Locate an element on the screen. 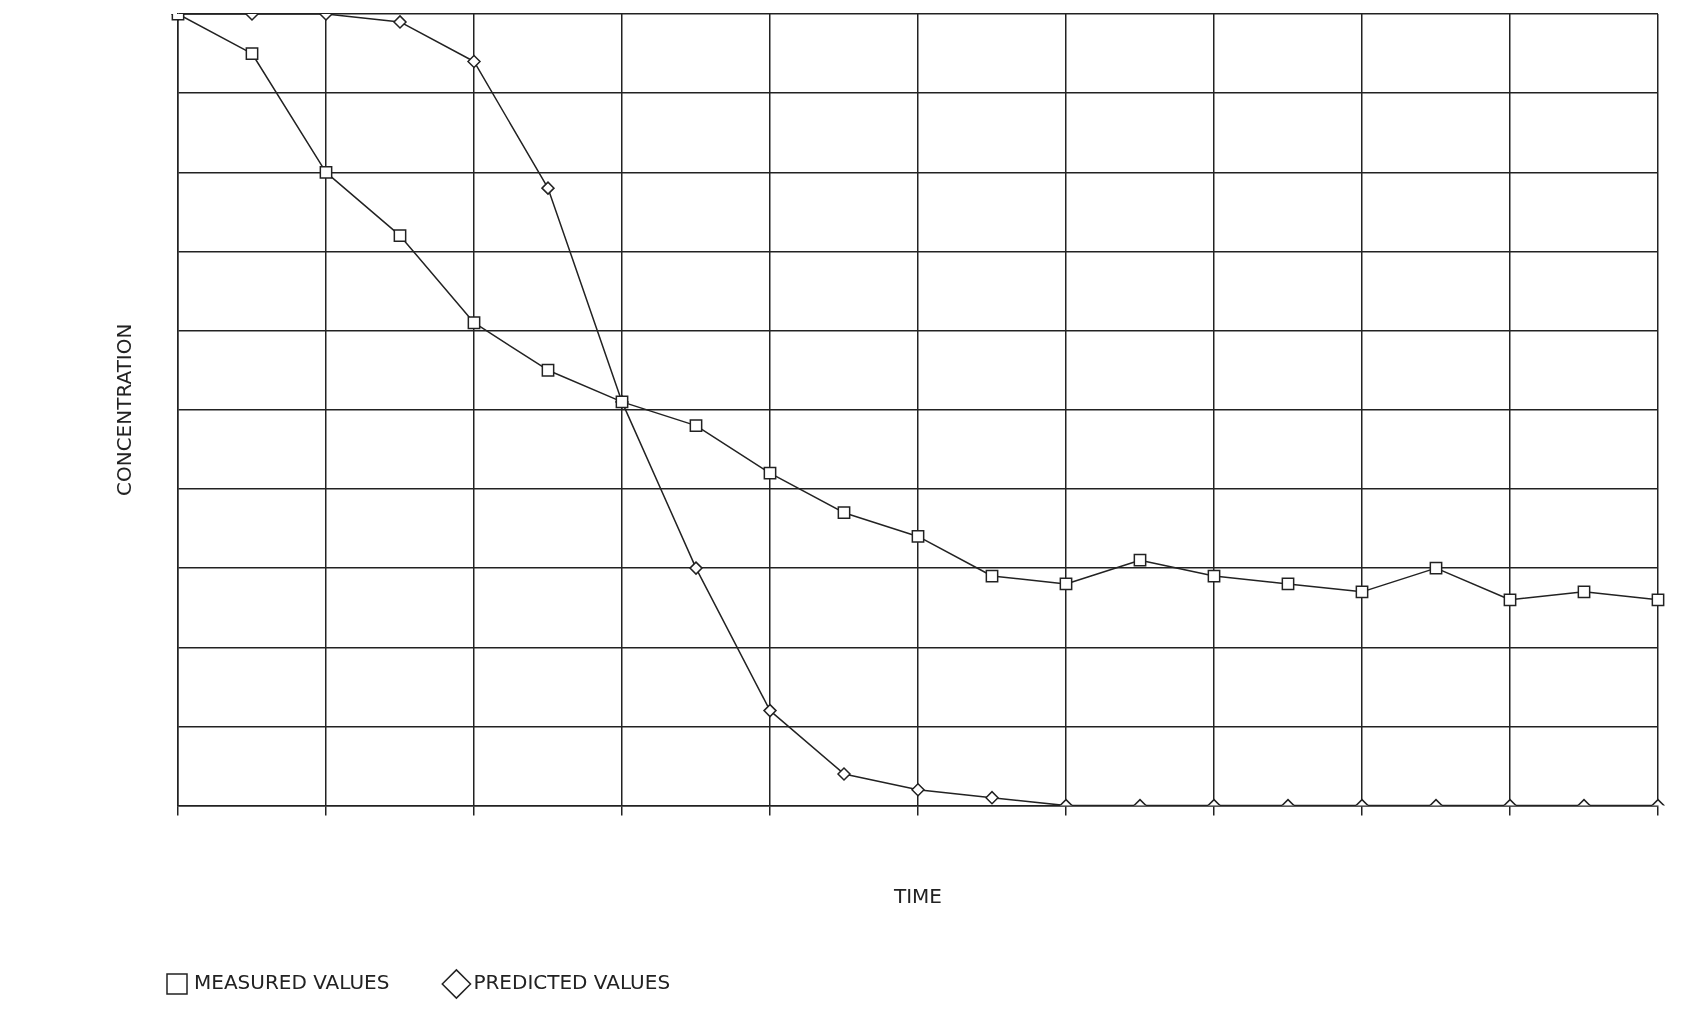  y-axis-title: CONCENTRATION is located at coordinates (124, 410).